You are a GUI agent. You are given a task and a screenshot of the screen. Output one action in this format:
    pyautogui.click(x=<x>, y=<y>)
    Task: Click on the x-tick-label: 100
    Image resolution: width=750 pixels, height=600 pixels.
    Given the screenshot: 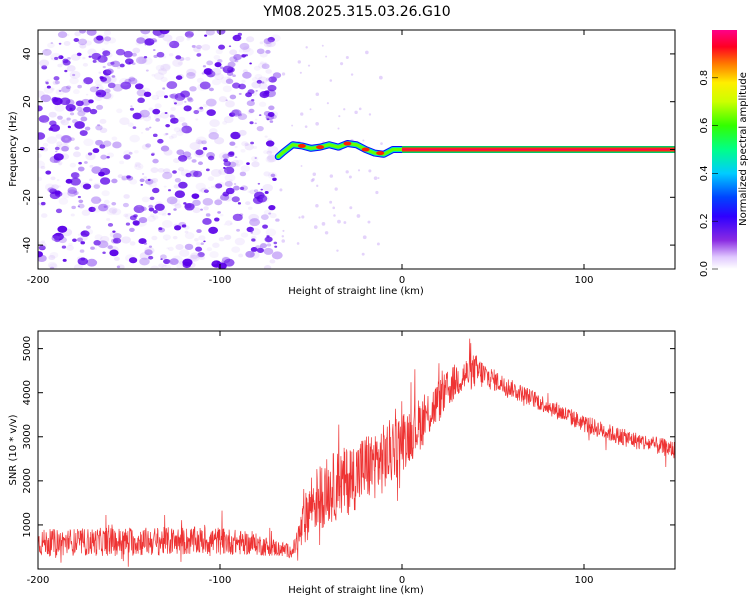 What is the action you would take?
    pyautogui.click(x=583, y=580)
    